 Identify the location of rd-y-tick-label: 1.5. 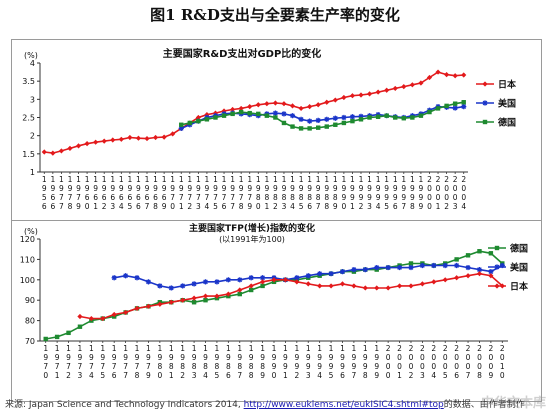
(28, 154).